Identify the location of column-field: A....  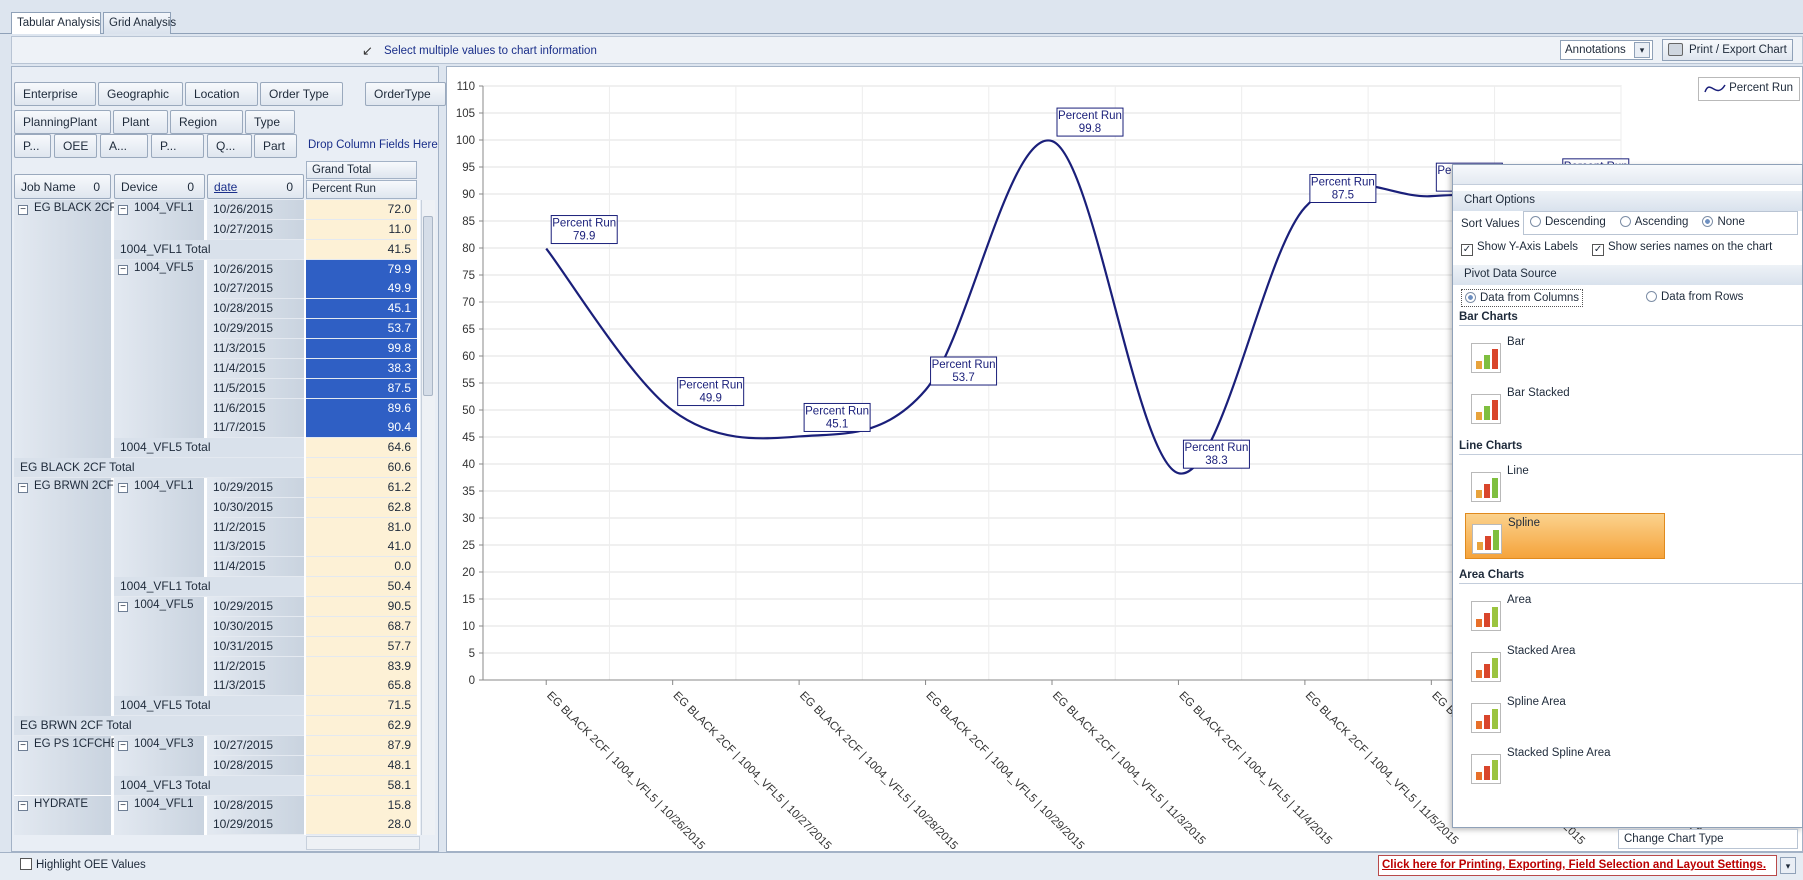
(124, 146).